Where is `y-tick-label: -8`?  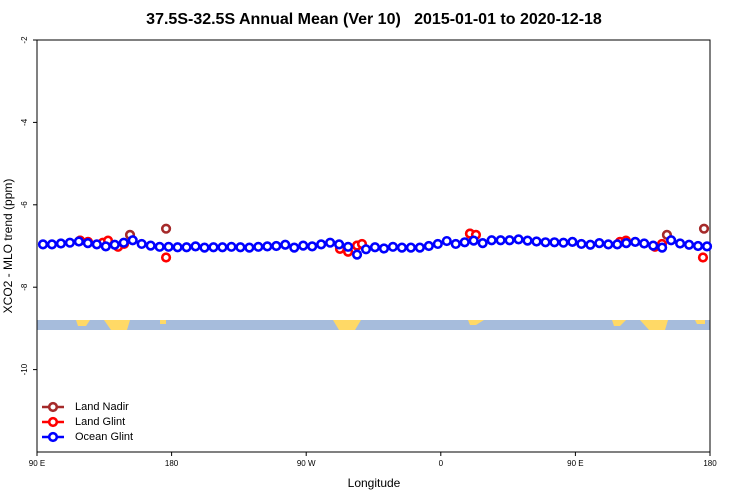
y-tick-label: -8 is located at coordinates (24, 287).